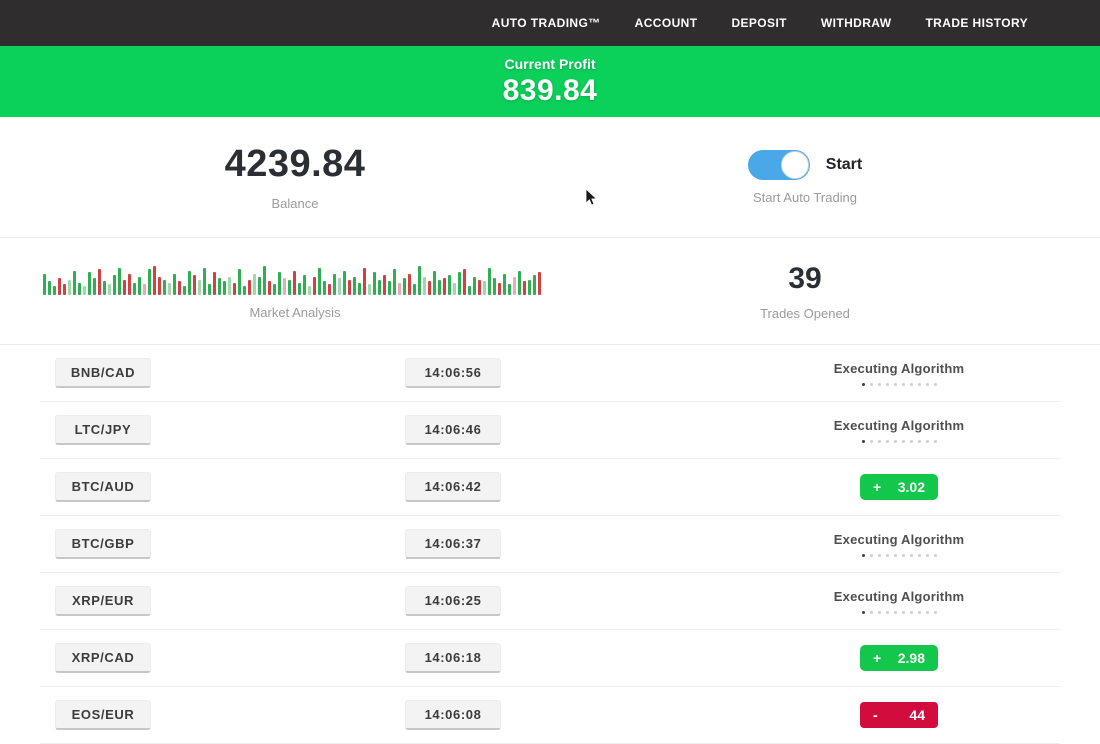 The width and height of the screenshot is (1100, 744). Describe the element at coordinates (550, 658) in the screenshot. I see `trade-row: XRP/CAD 14:06:18 +2.98` at that location.